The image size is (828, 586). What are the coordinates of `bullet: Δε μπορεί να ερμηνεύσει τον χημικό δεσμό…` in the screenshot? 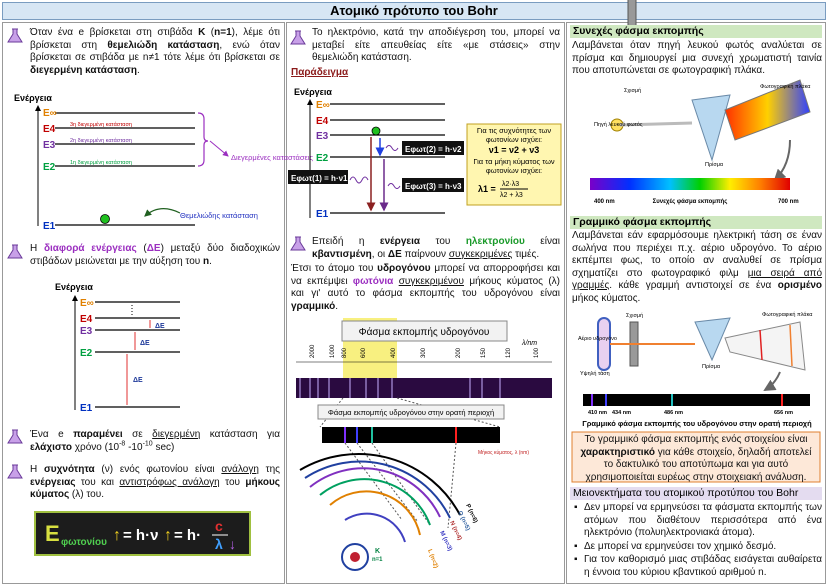 It's located at (698, 547).